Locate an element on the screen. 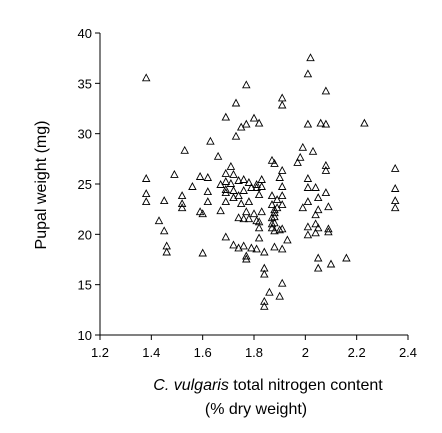 This screenshot has height=433, width=442. y-tick-label: 20 is located at coordinates (85, 234).